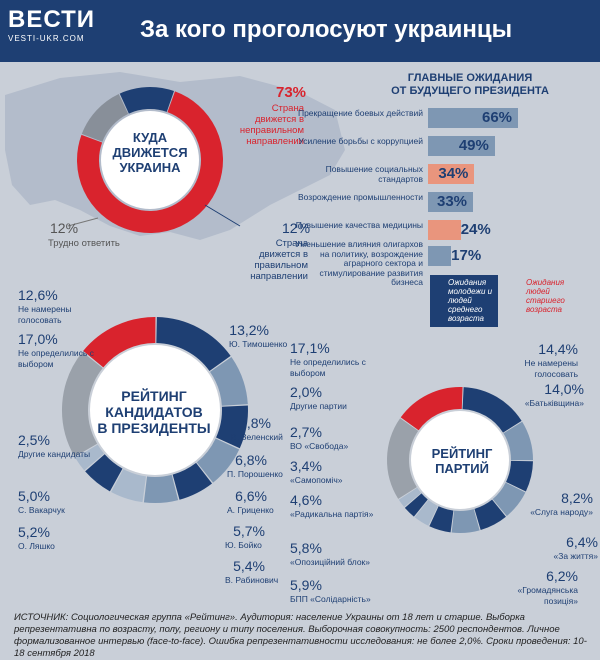 The image size is (600, 660). What do you see at coordinates (328, 367) in the screenshot?
I see `party-name: Не определились с выбором` at bounding box center [328, 367].